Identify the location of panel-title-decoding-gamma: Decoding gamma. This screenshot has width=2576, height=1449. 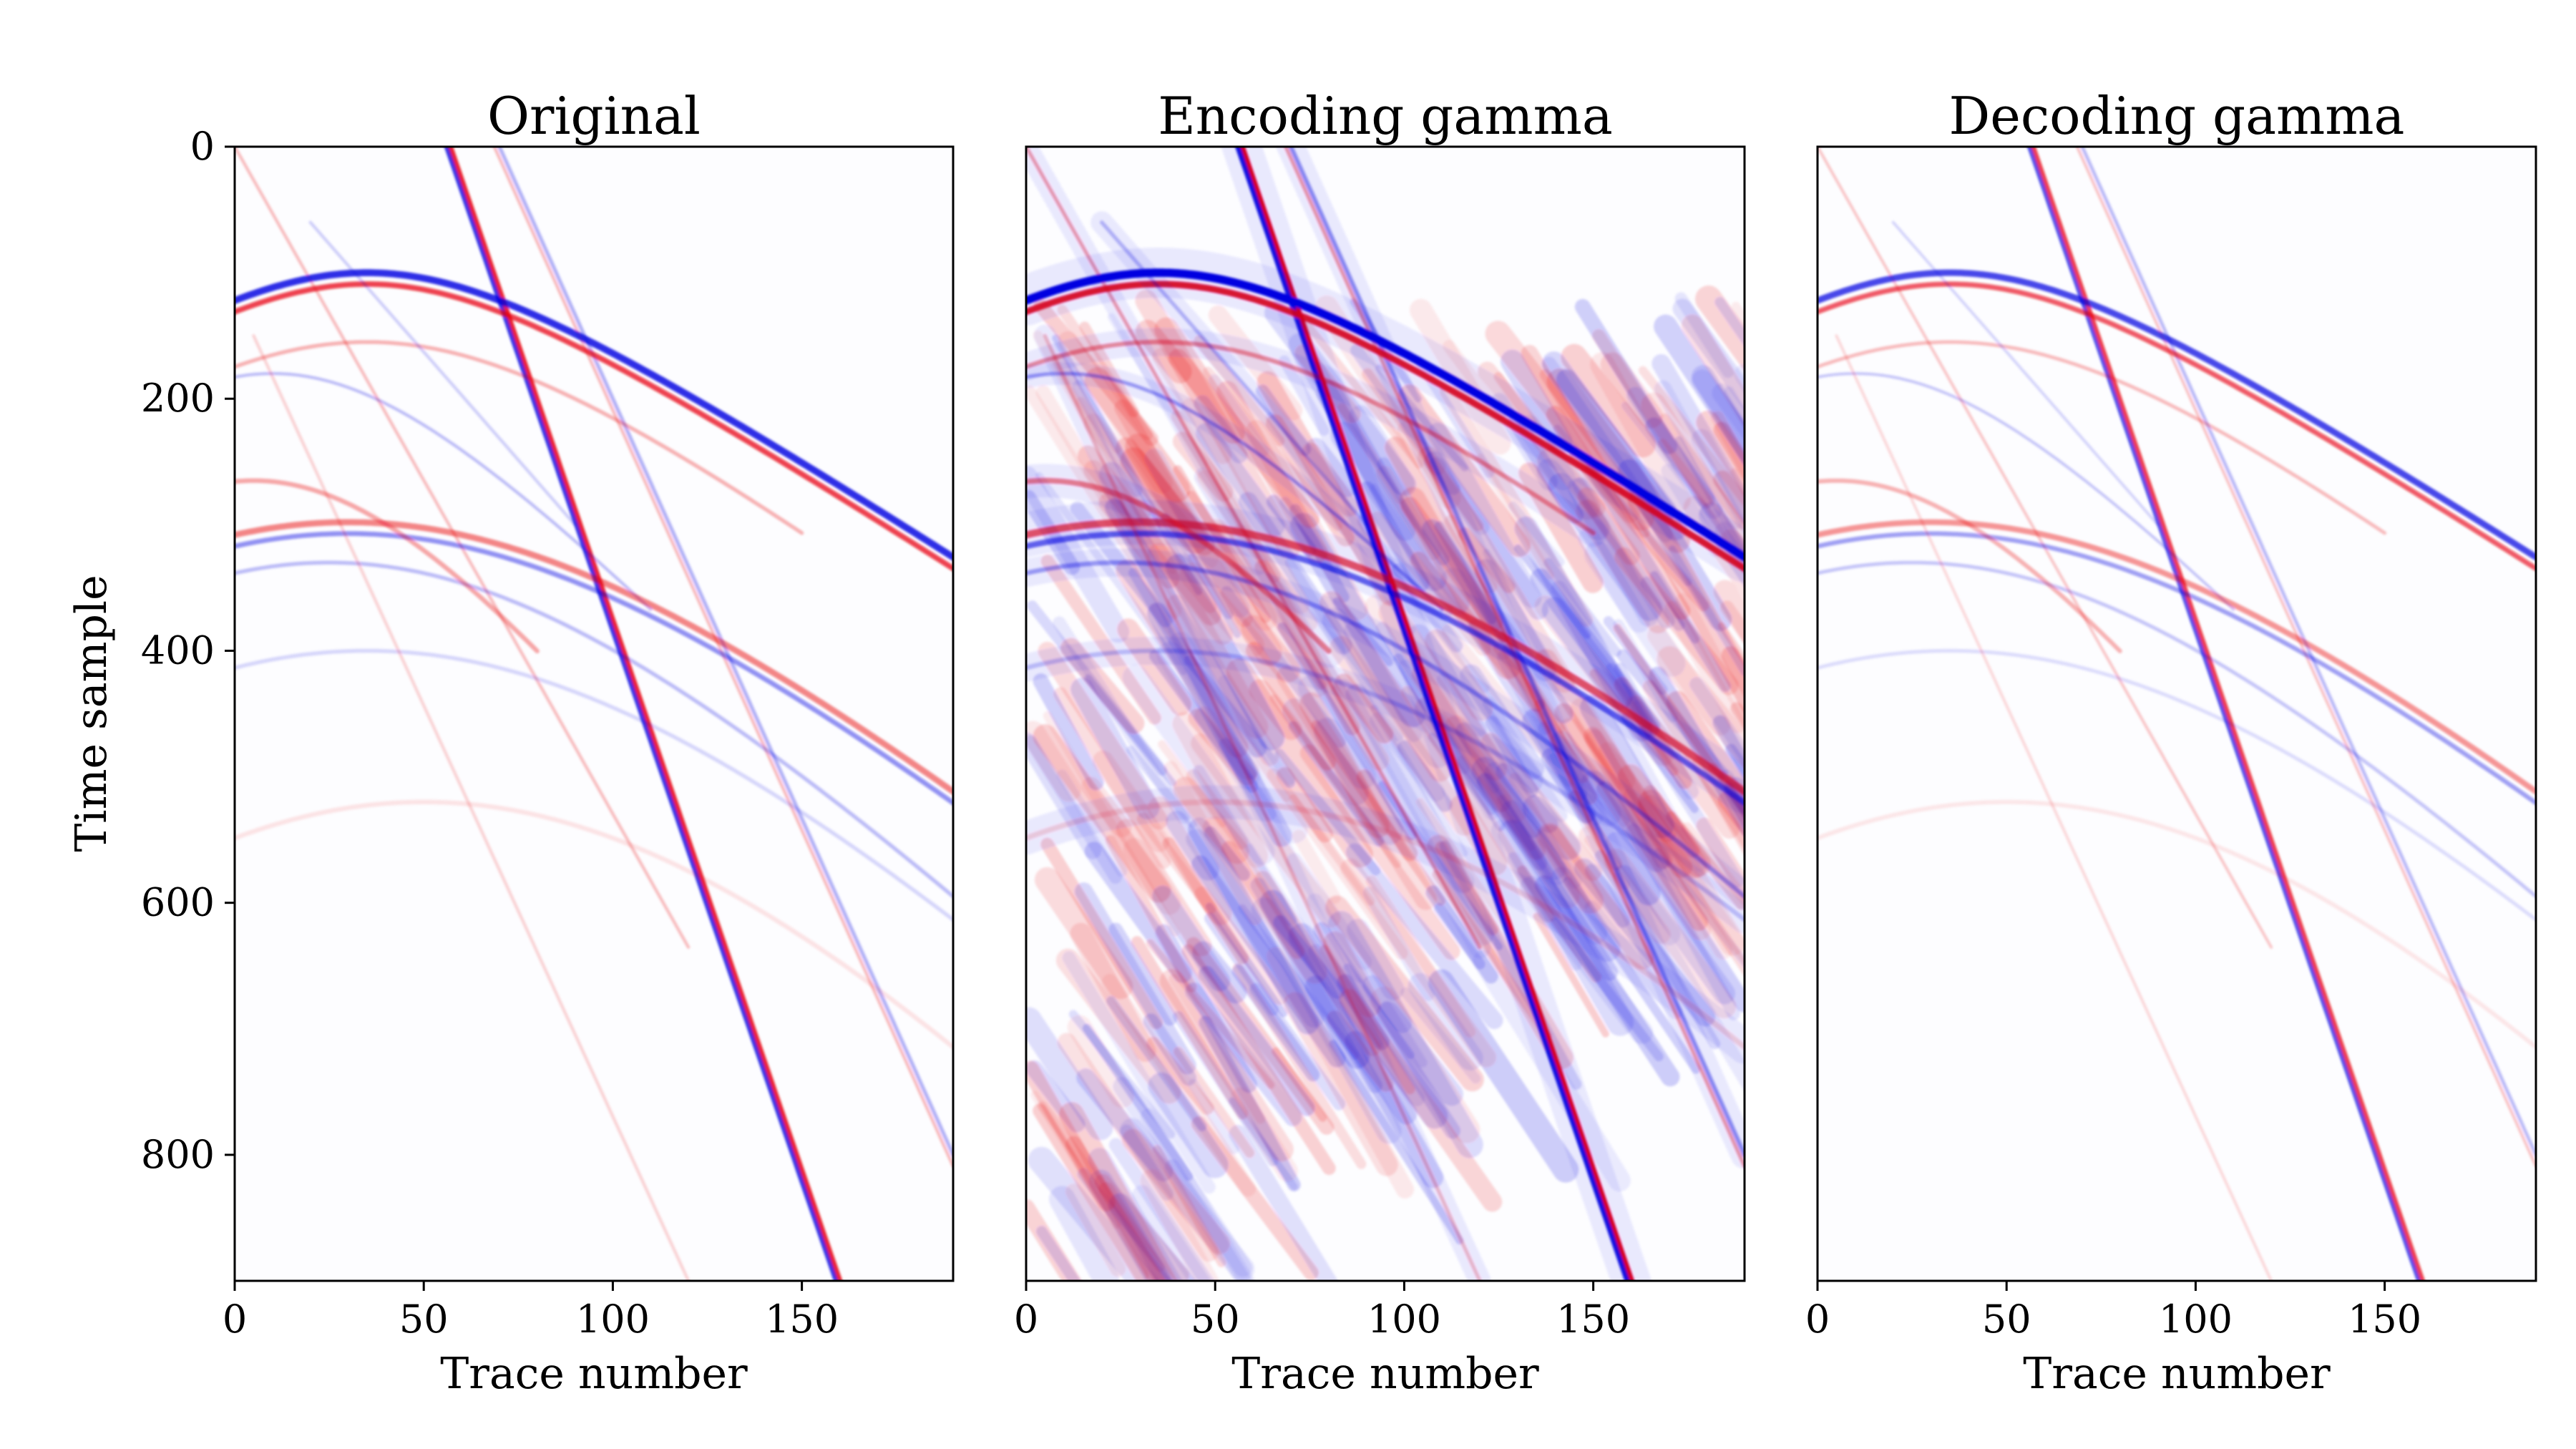
(2177, 116).